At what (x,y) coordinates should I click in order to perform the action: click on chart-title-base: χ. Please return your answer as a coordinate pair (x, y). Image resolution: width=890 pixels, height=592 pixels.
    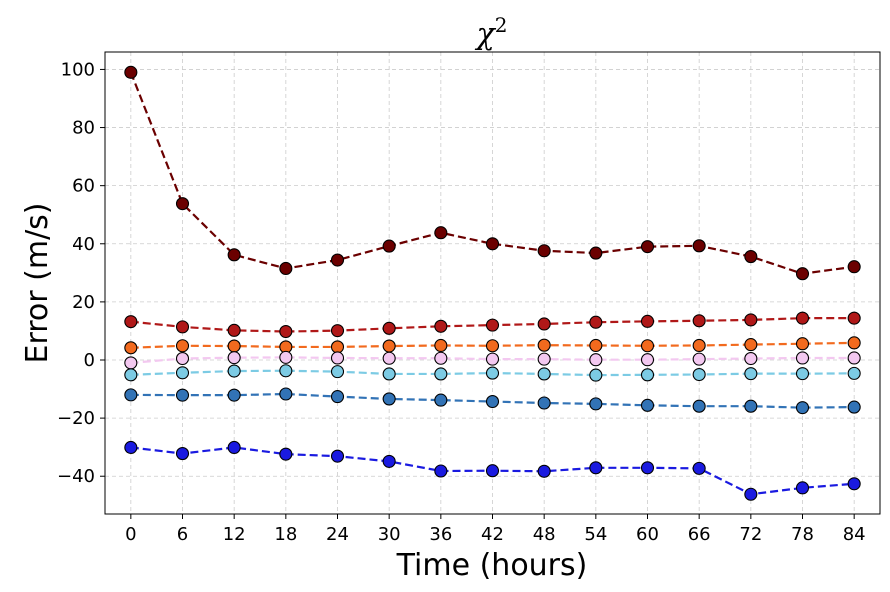
    Looking at the image, I should click on (486, 34).